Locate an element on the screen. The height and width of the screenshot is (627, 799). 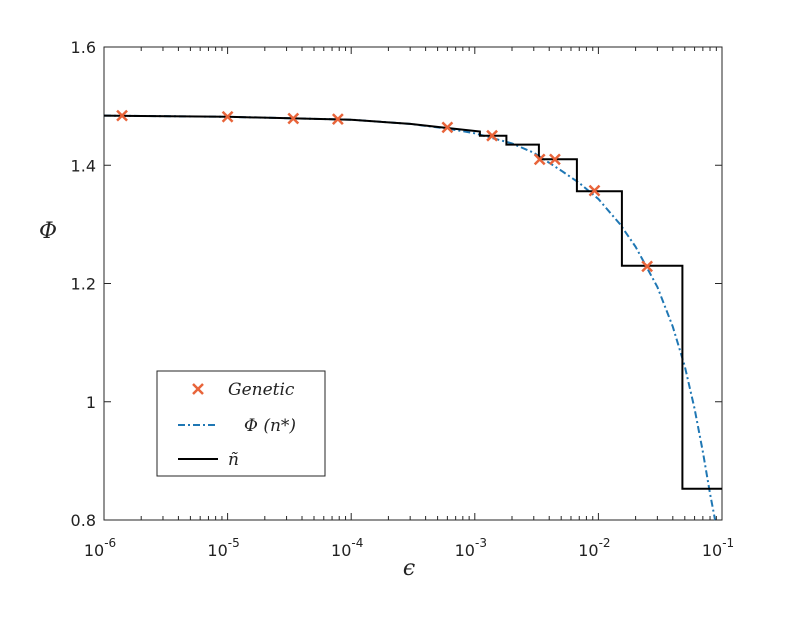
legend-label: ñ is located at coordinates (233, 460).